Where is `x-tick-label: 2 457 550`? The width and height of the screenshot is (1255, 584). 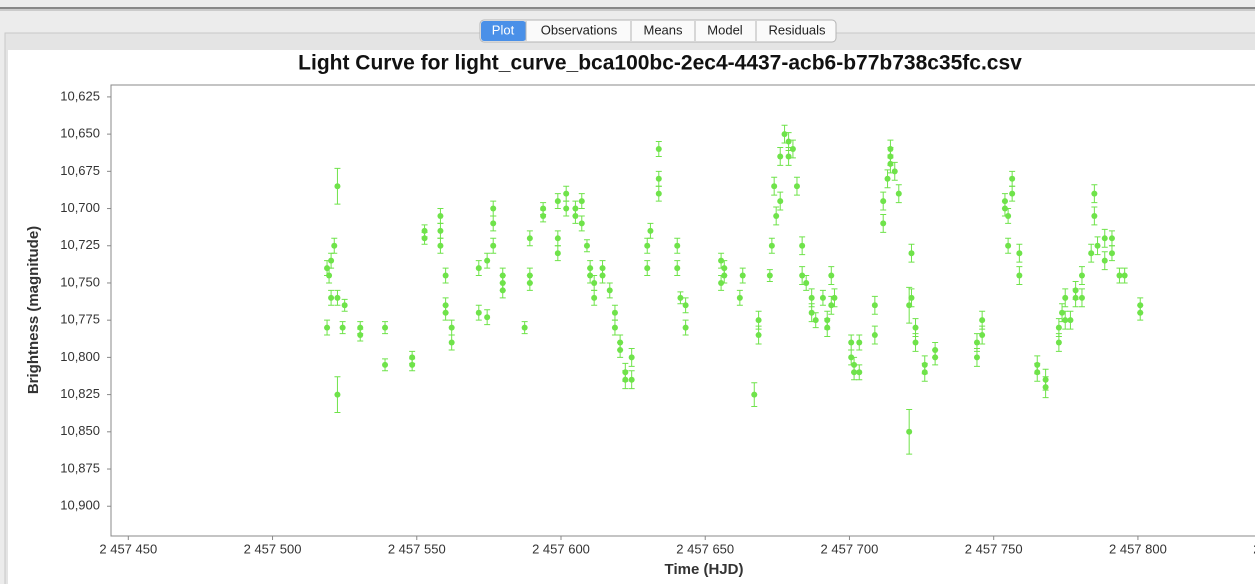
x-tick-label: 2 457 550 is located at coordinates (417, 548).